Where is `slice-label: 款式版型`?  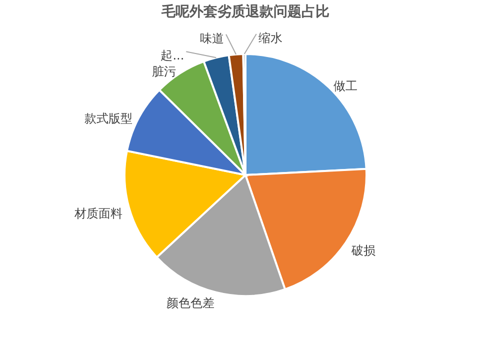
slice-label: 款式版型 is located at coordinates (108, 119).